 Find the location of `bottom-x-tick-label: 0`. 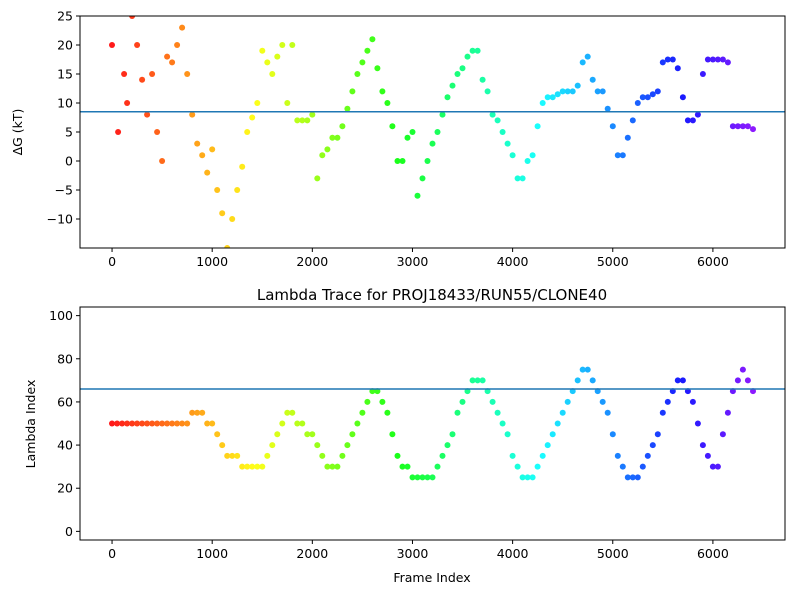

bottom-x-tick-label: 0 is located at coordinates (112, 553).